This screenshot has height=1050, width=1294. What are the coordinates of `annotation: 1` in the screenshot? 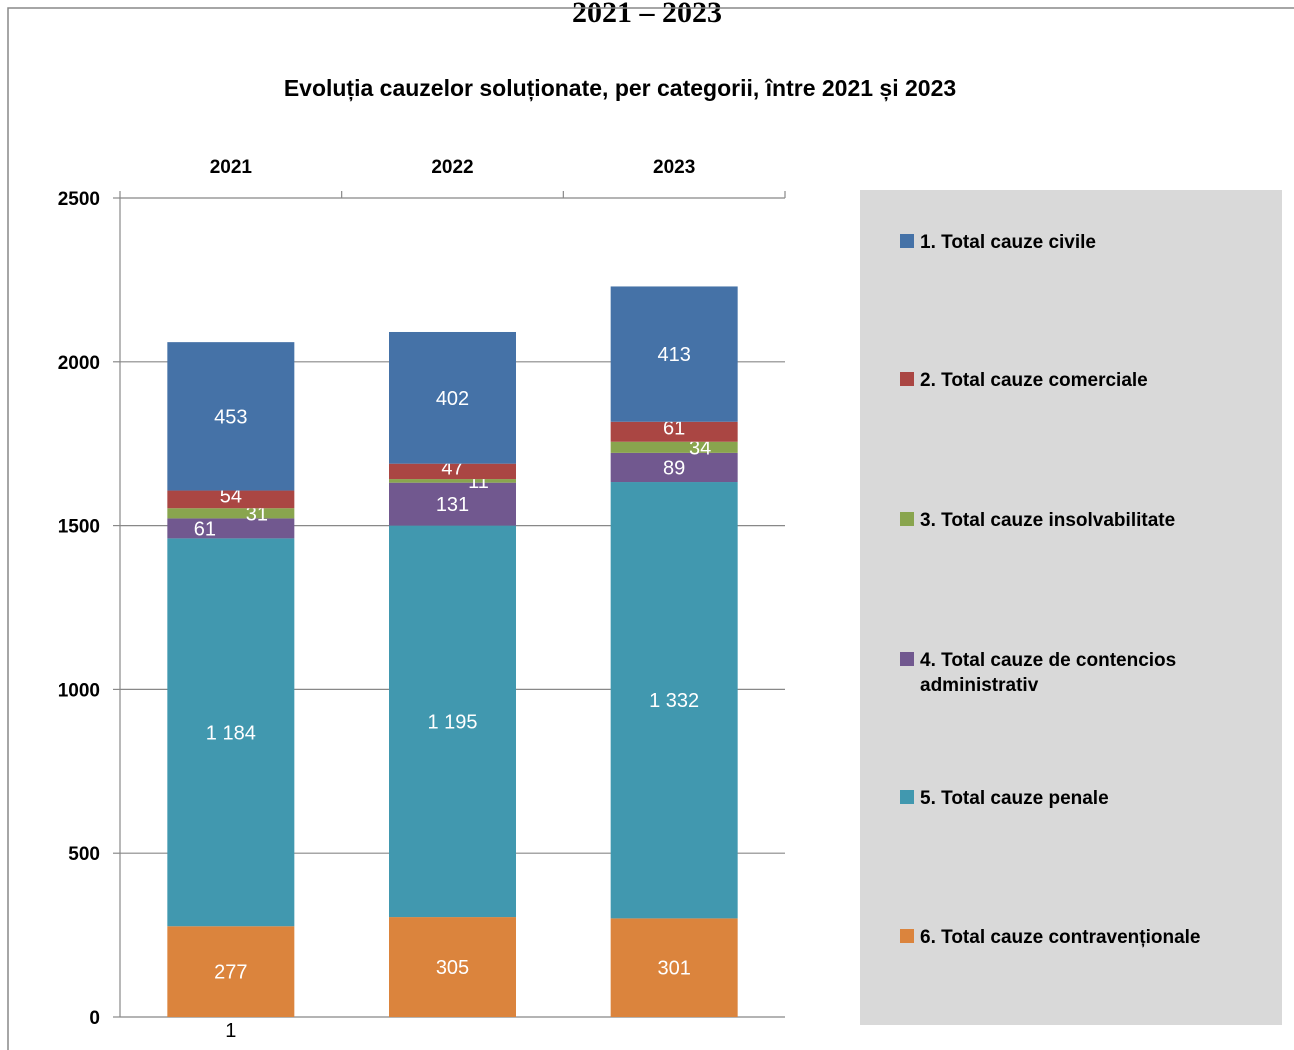 It's located at (230, 1031).